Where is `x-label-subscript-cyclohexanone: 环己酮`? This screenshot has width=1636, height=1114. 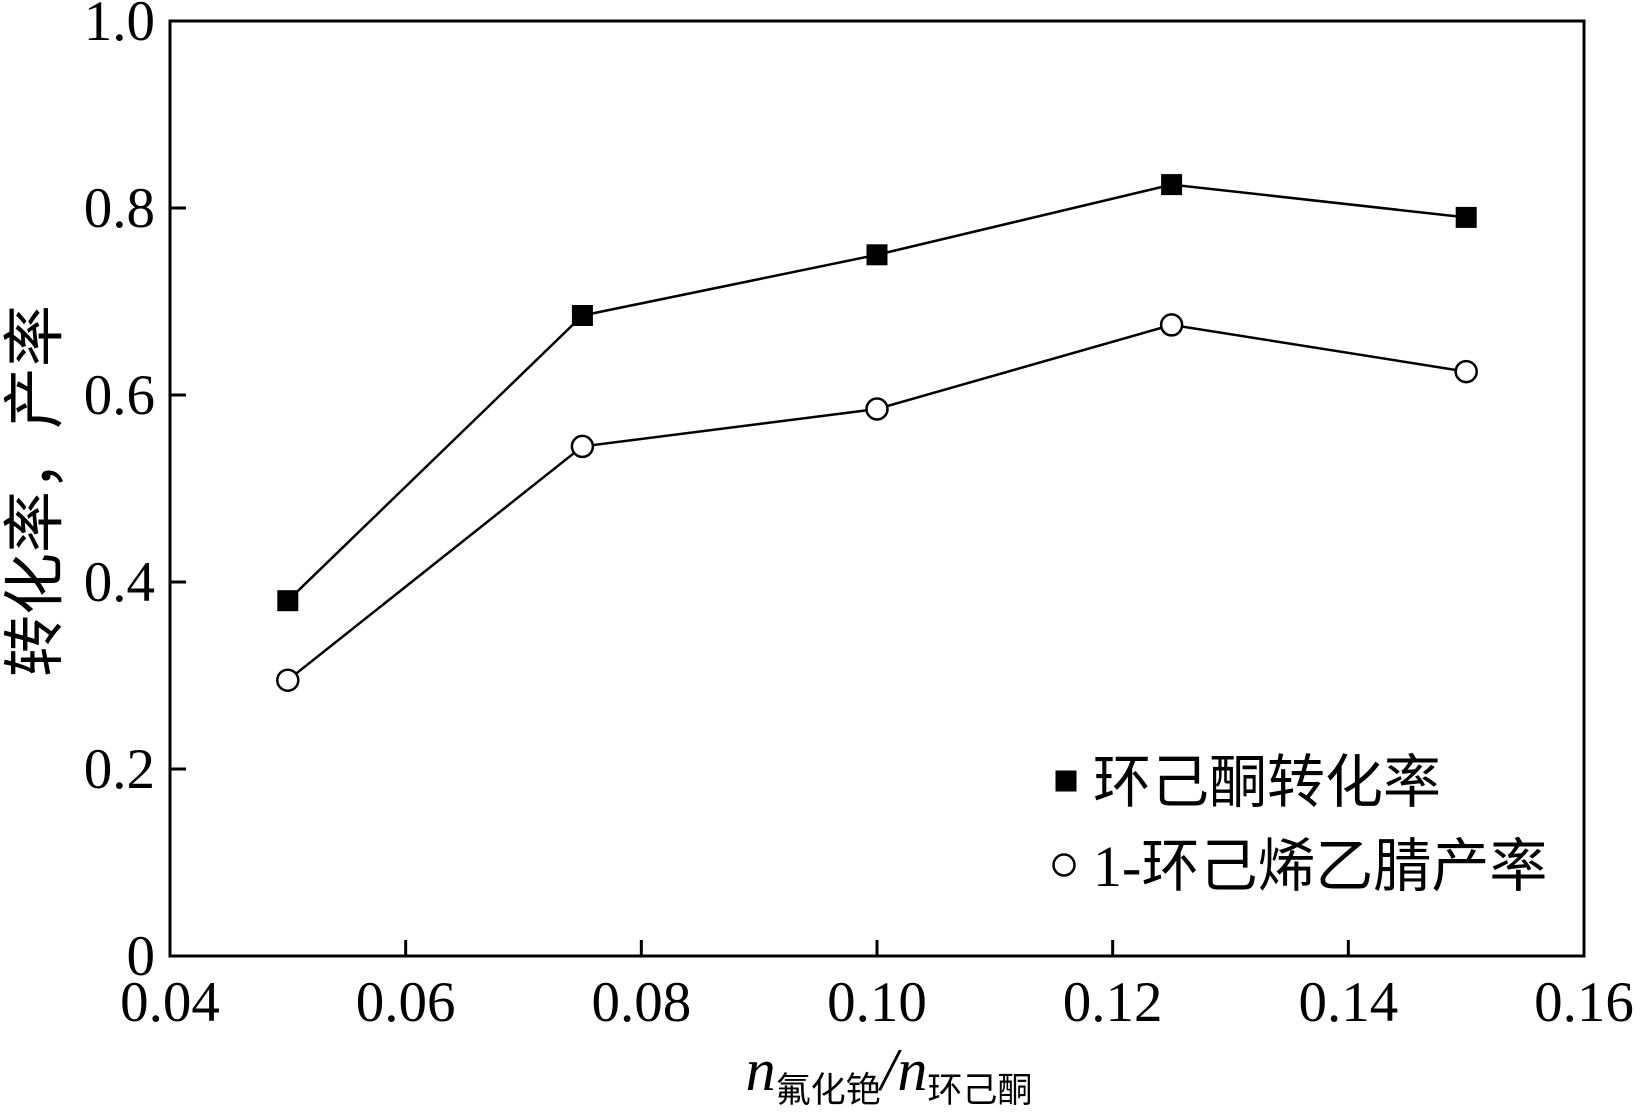
x-label-subscript-cyclohexanone: 环己酮 is located at coordinates (979, 1090).